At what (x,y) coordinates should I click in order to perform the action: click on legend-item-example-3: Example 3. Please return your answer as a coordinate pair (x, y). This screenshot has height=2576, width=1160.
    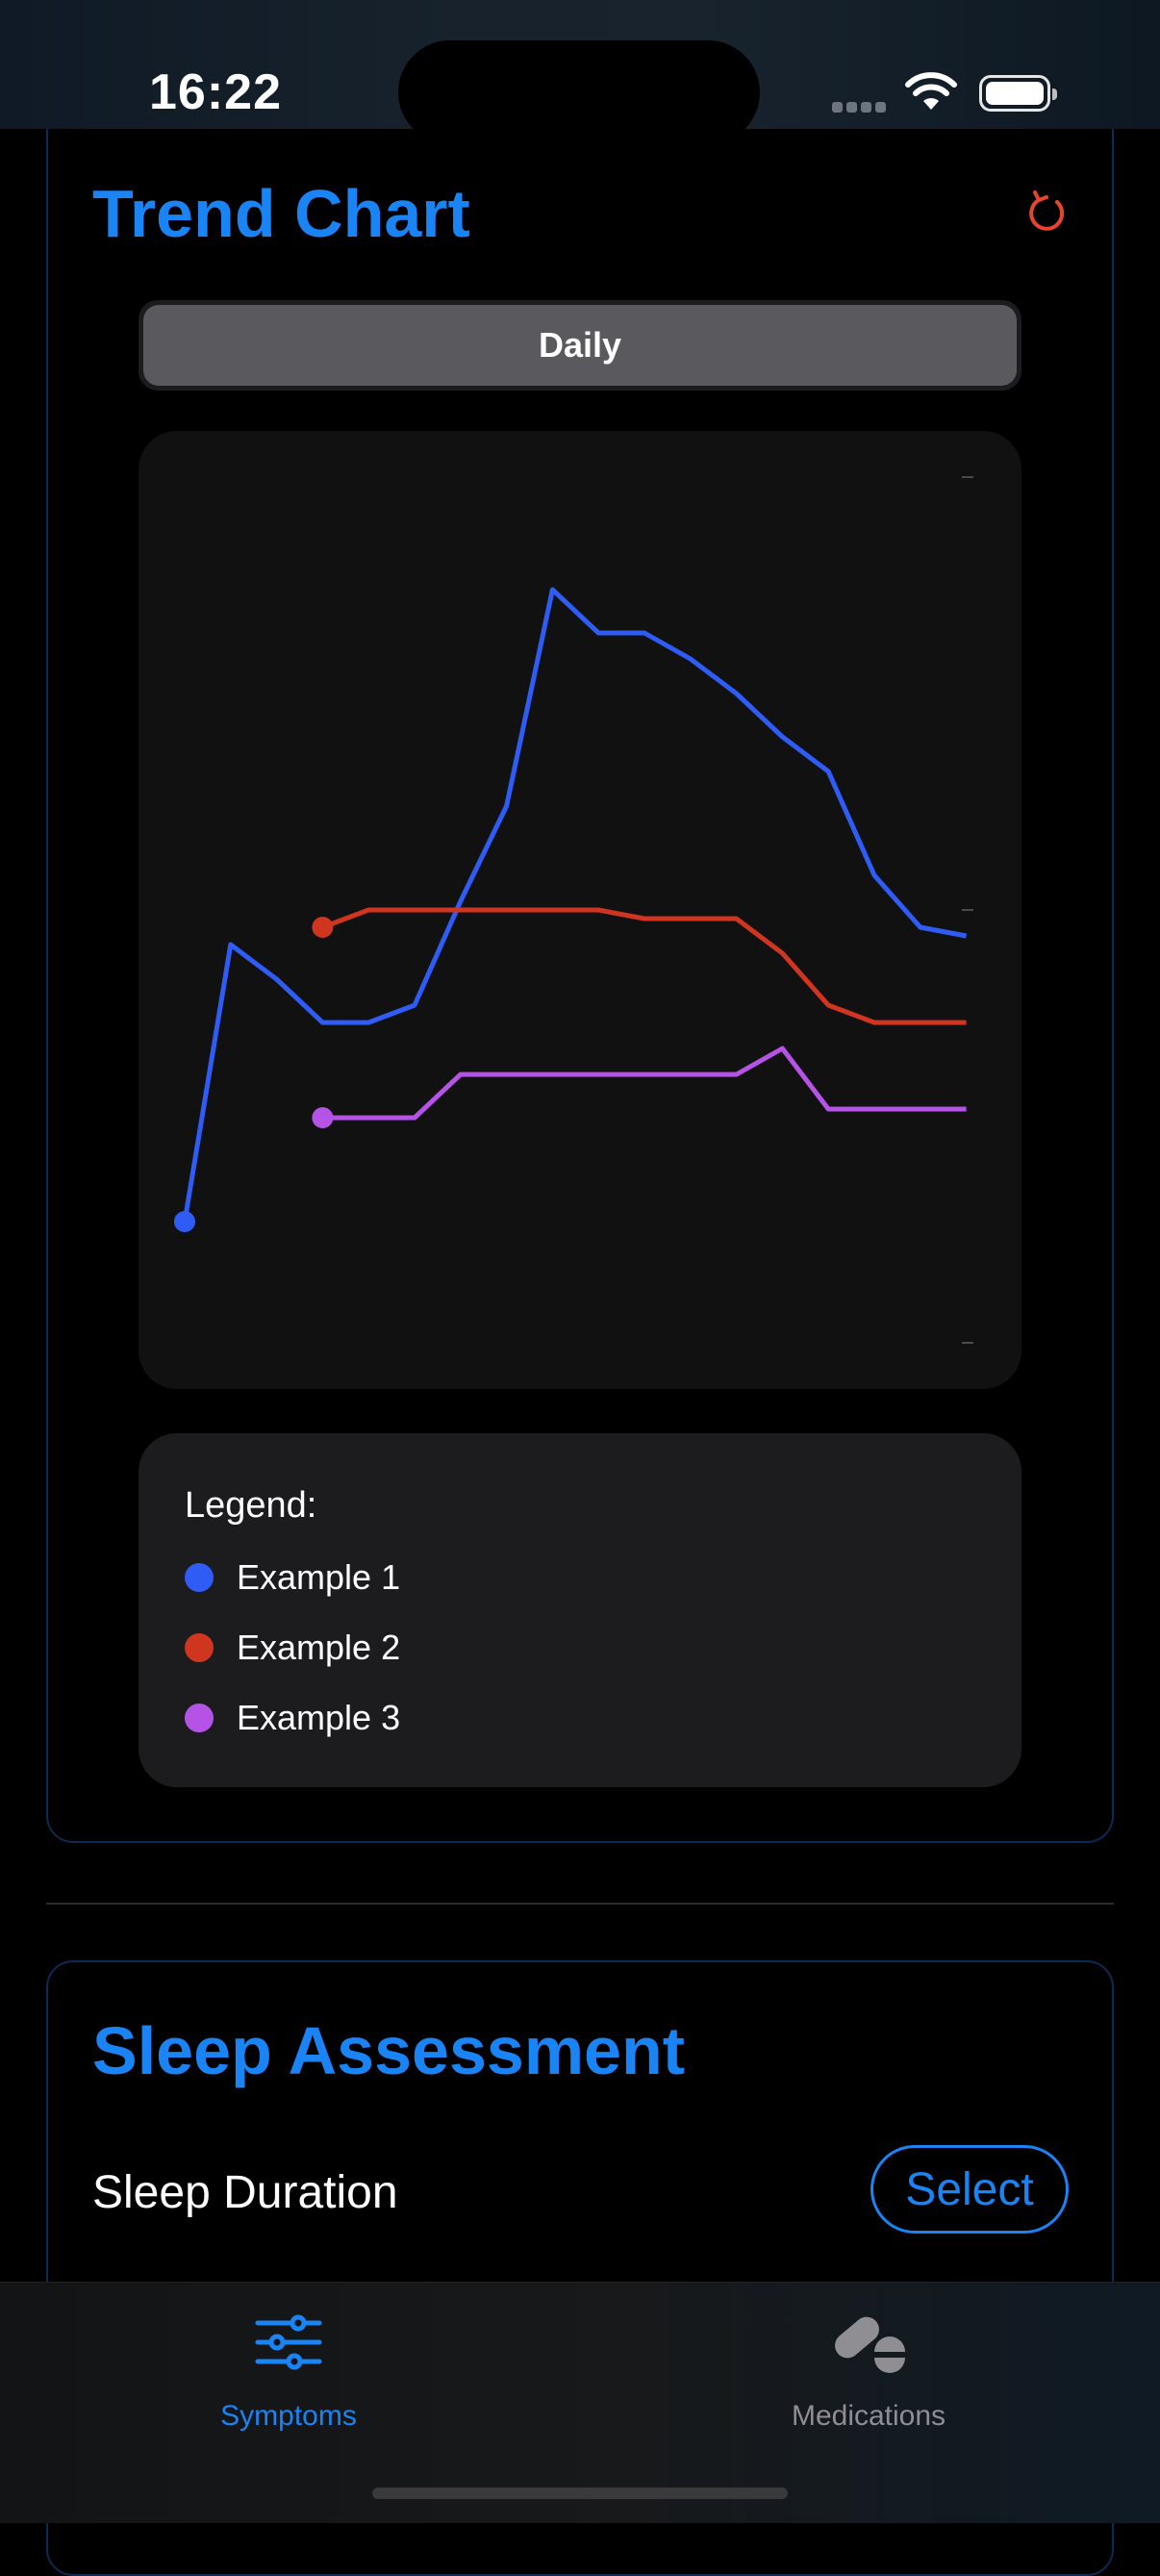
    Looking at the image, I should click on (293, 1718).